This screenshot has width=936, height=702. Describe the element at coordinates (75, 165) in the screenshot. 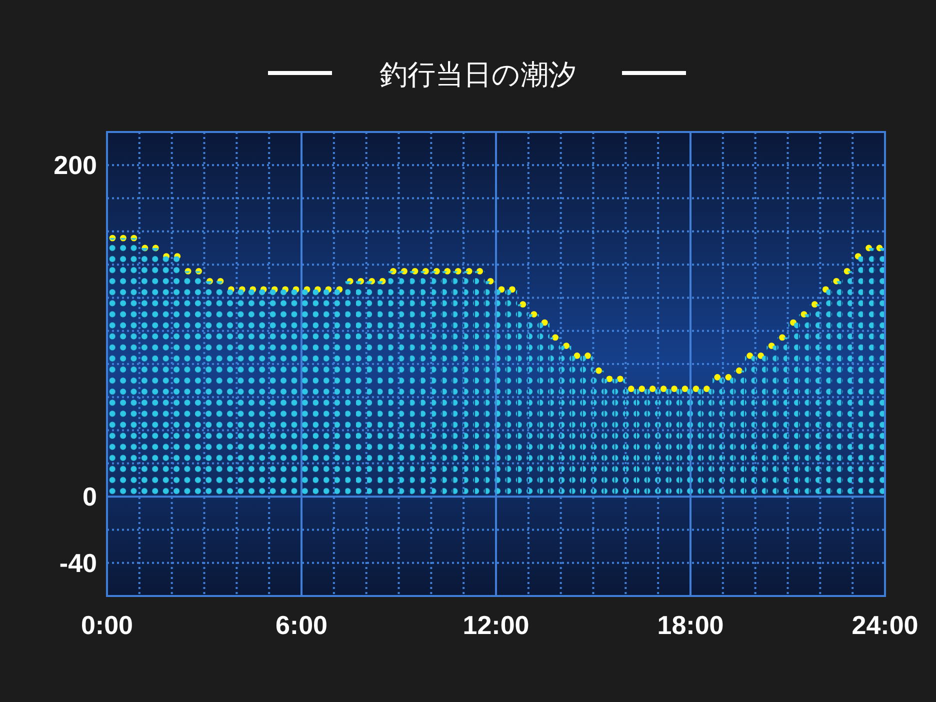

I see `y-tick-label: 200` at that location.